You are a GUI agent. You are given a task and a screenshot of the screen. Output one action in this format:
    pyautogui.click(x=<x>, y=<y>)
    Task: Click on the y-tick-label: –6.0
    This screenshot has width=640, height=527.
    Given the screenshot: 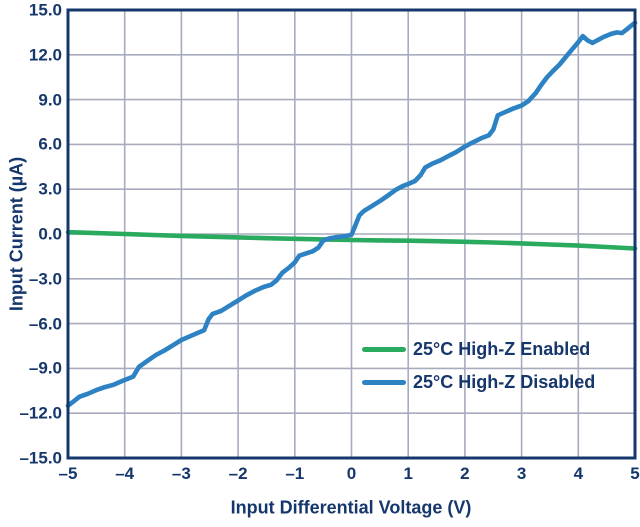 What is the action you would take?
    pyautogui.click(x=45, y=324)
    